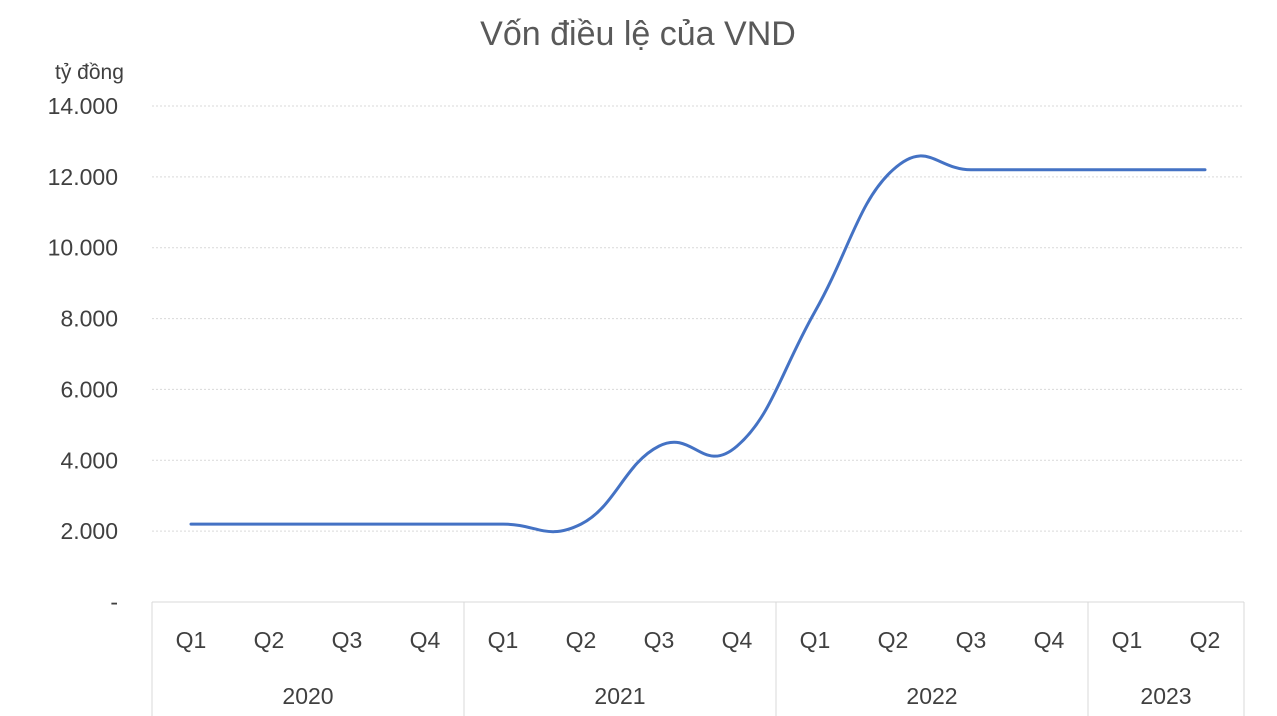 The image size is (1277, 716). Describe the element at coordinates (89, 319) in the screenshot. I see `y-tick-label: 8.000` at that location.